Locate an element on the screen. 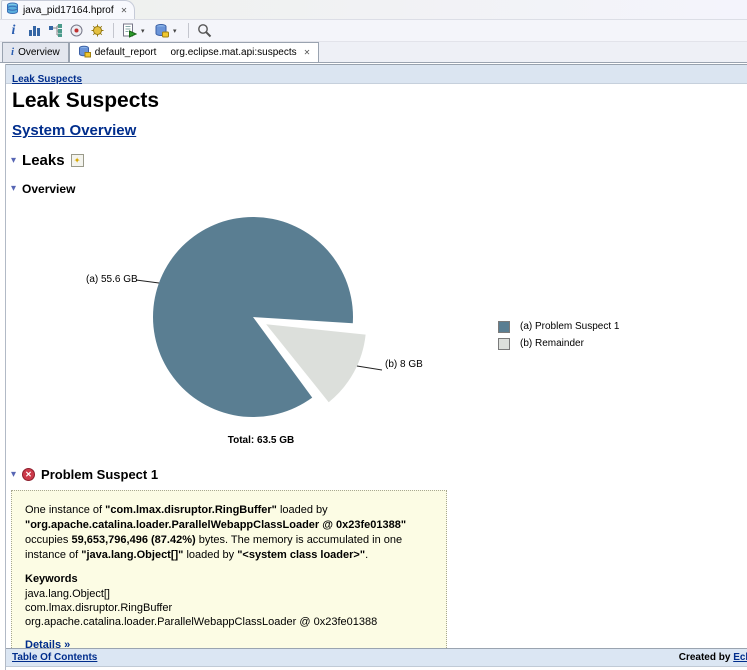 The image size is (747, 670). table-of-contents-link: Table Of Contents is located at coordinates (55, 657).